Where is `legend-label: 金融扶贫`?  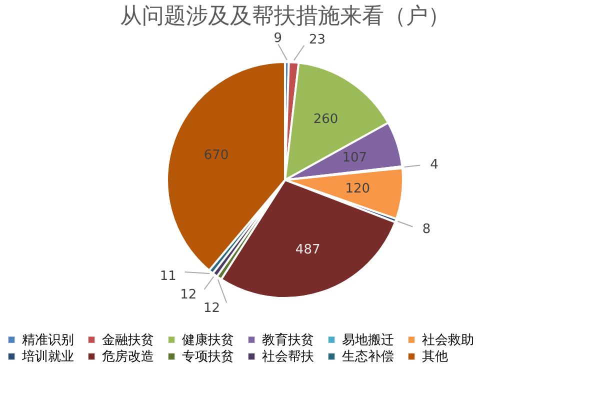 legend-label: 金融扶贫 is located at coordinates (128, 340).